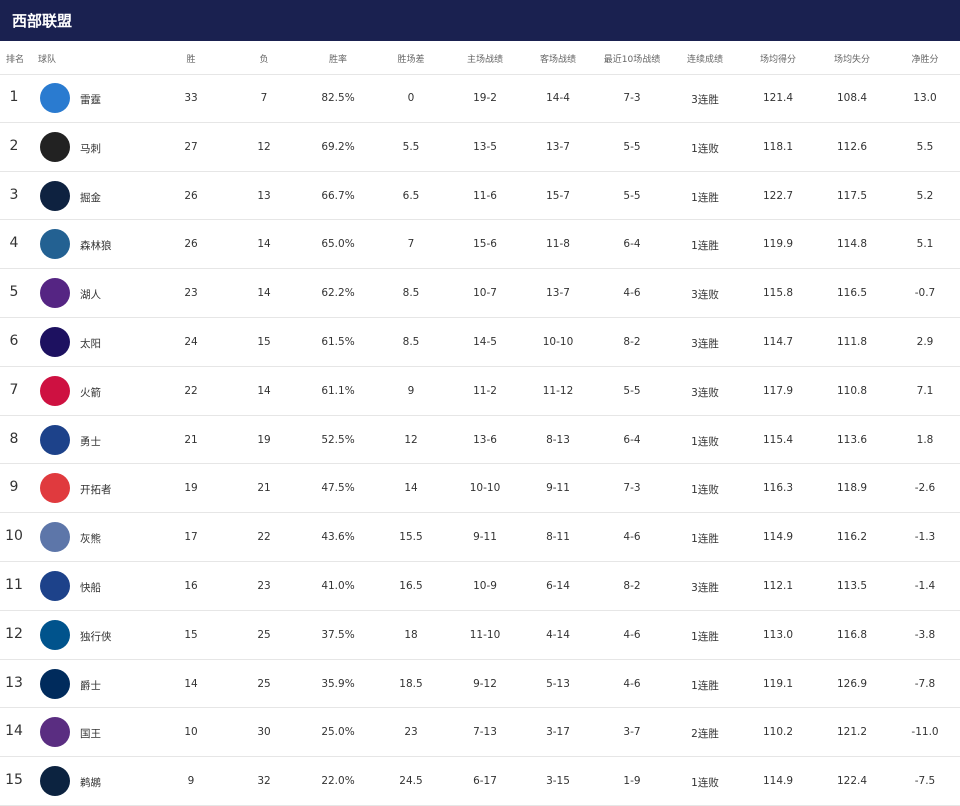 The height and width of the screenshot is (806, 960). Describe the element at coordinates (14, 341) in the screenshot. I see `rank: 6` at that location.